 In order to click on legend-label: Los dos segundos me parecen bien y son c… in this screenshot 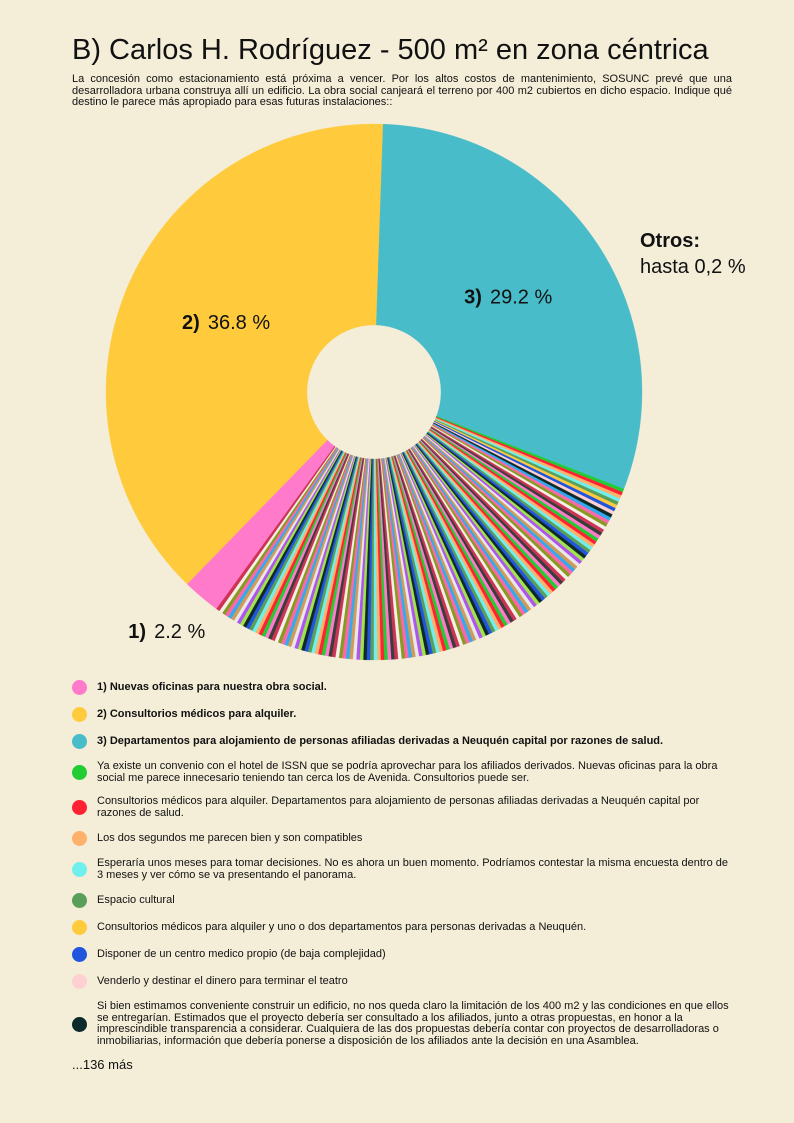, I will do `click(230, 837)`.